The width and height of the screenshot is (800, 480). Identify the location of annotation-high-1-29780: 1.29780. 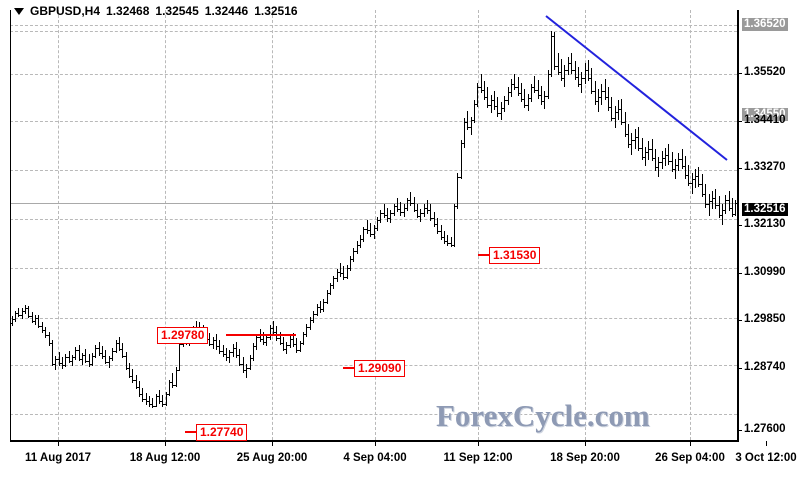
(183, 335).